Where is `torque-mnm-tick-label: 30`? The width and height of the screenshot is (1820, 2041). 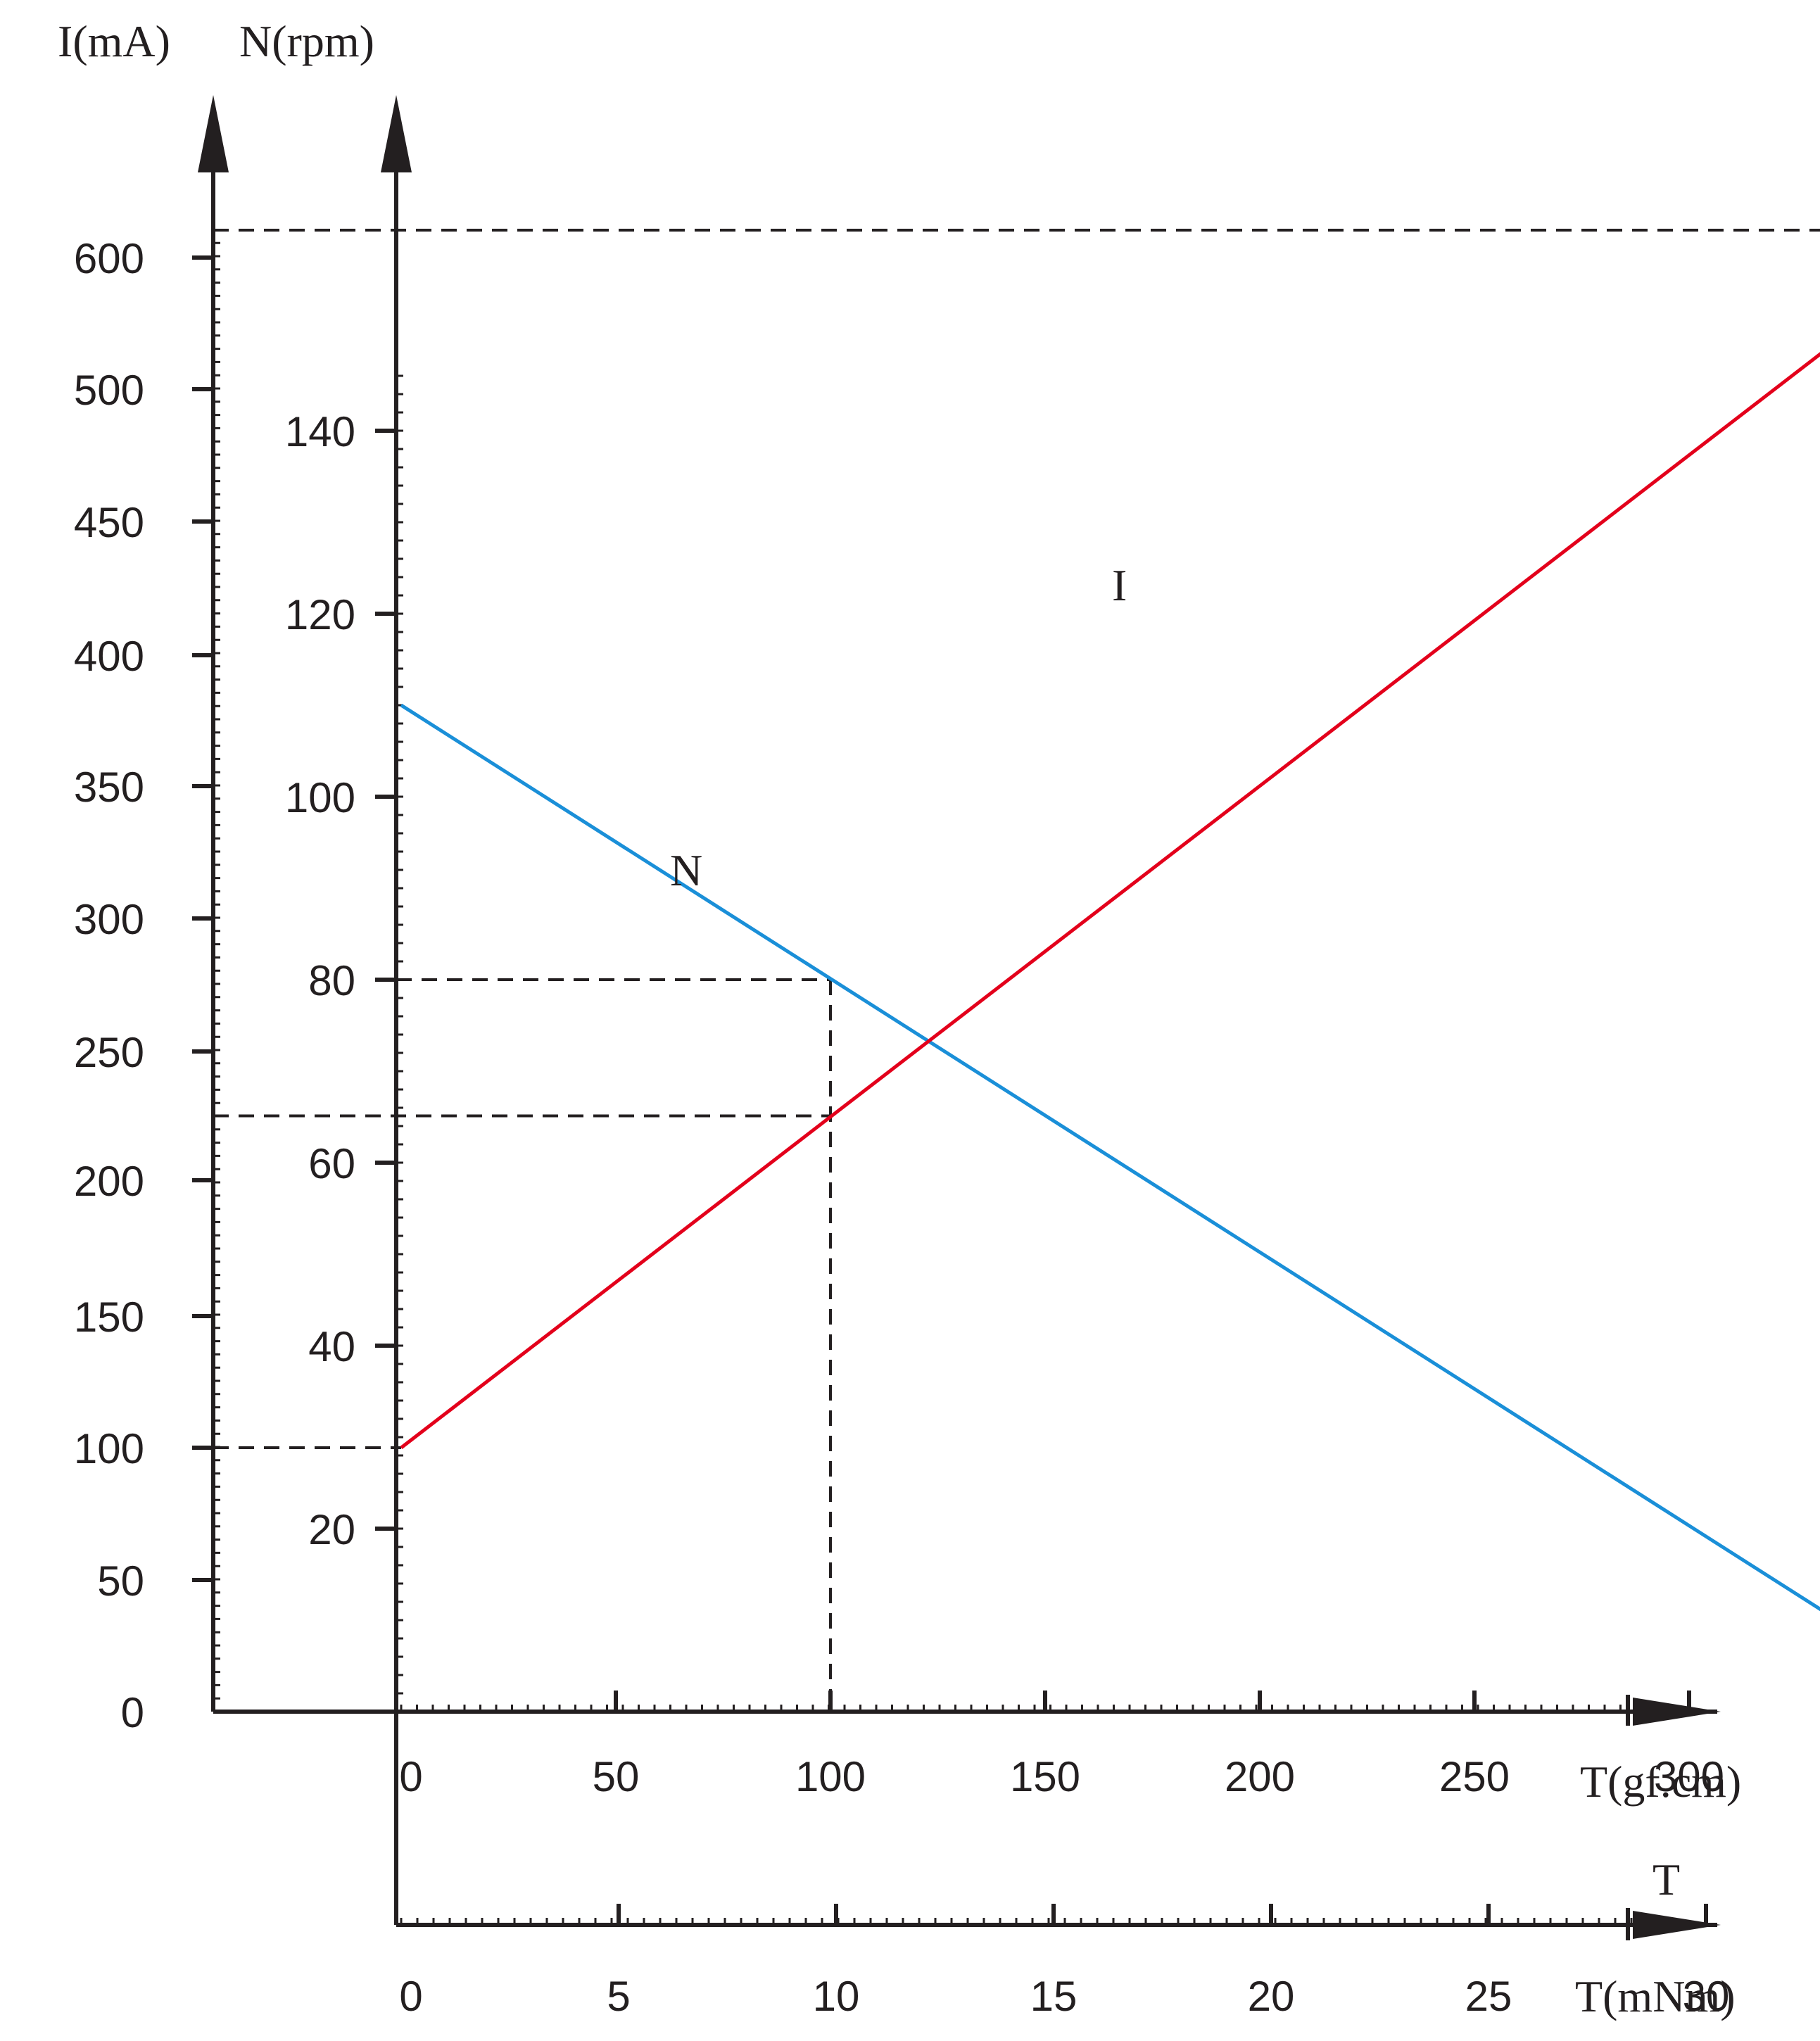 torque-mnm-tick-label: 30 is located at coordinates (1706, 1996).